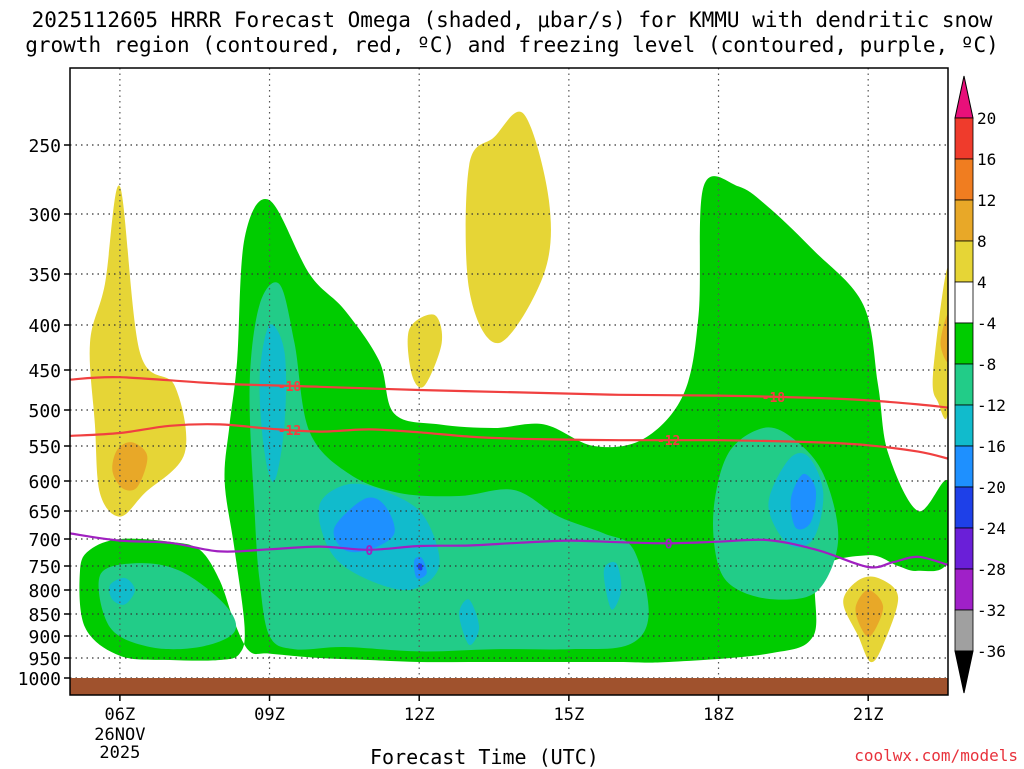 The width and height of the screenshot is (1024, 769). I want to click on colorbar-label-9: -20, so click(991, 487).